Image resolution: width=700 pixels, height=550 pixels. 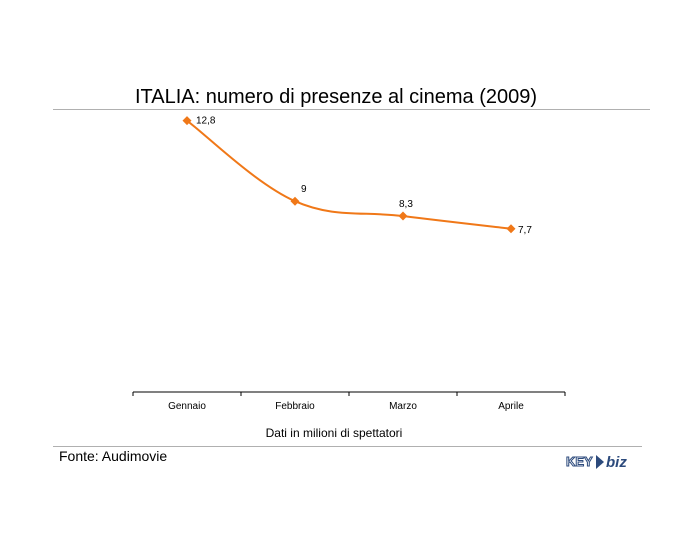 What do you see at coordinates (600, 462) in the screenshot?
I see `logo-arrow-icon` at bounding box center [600, 462].